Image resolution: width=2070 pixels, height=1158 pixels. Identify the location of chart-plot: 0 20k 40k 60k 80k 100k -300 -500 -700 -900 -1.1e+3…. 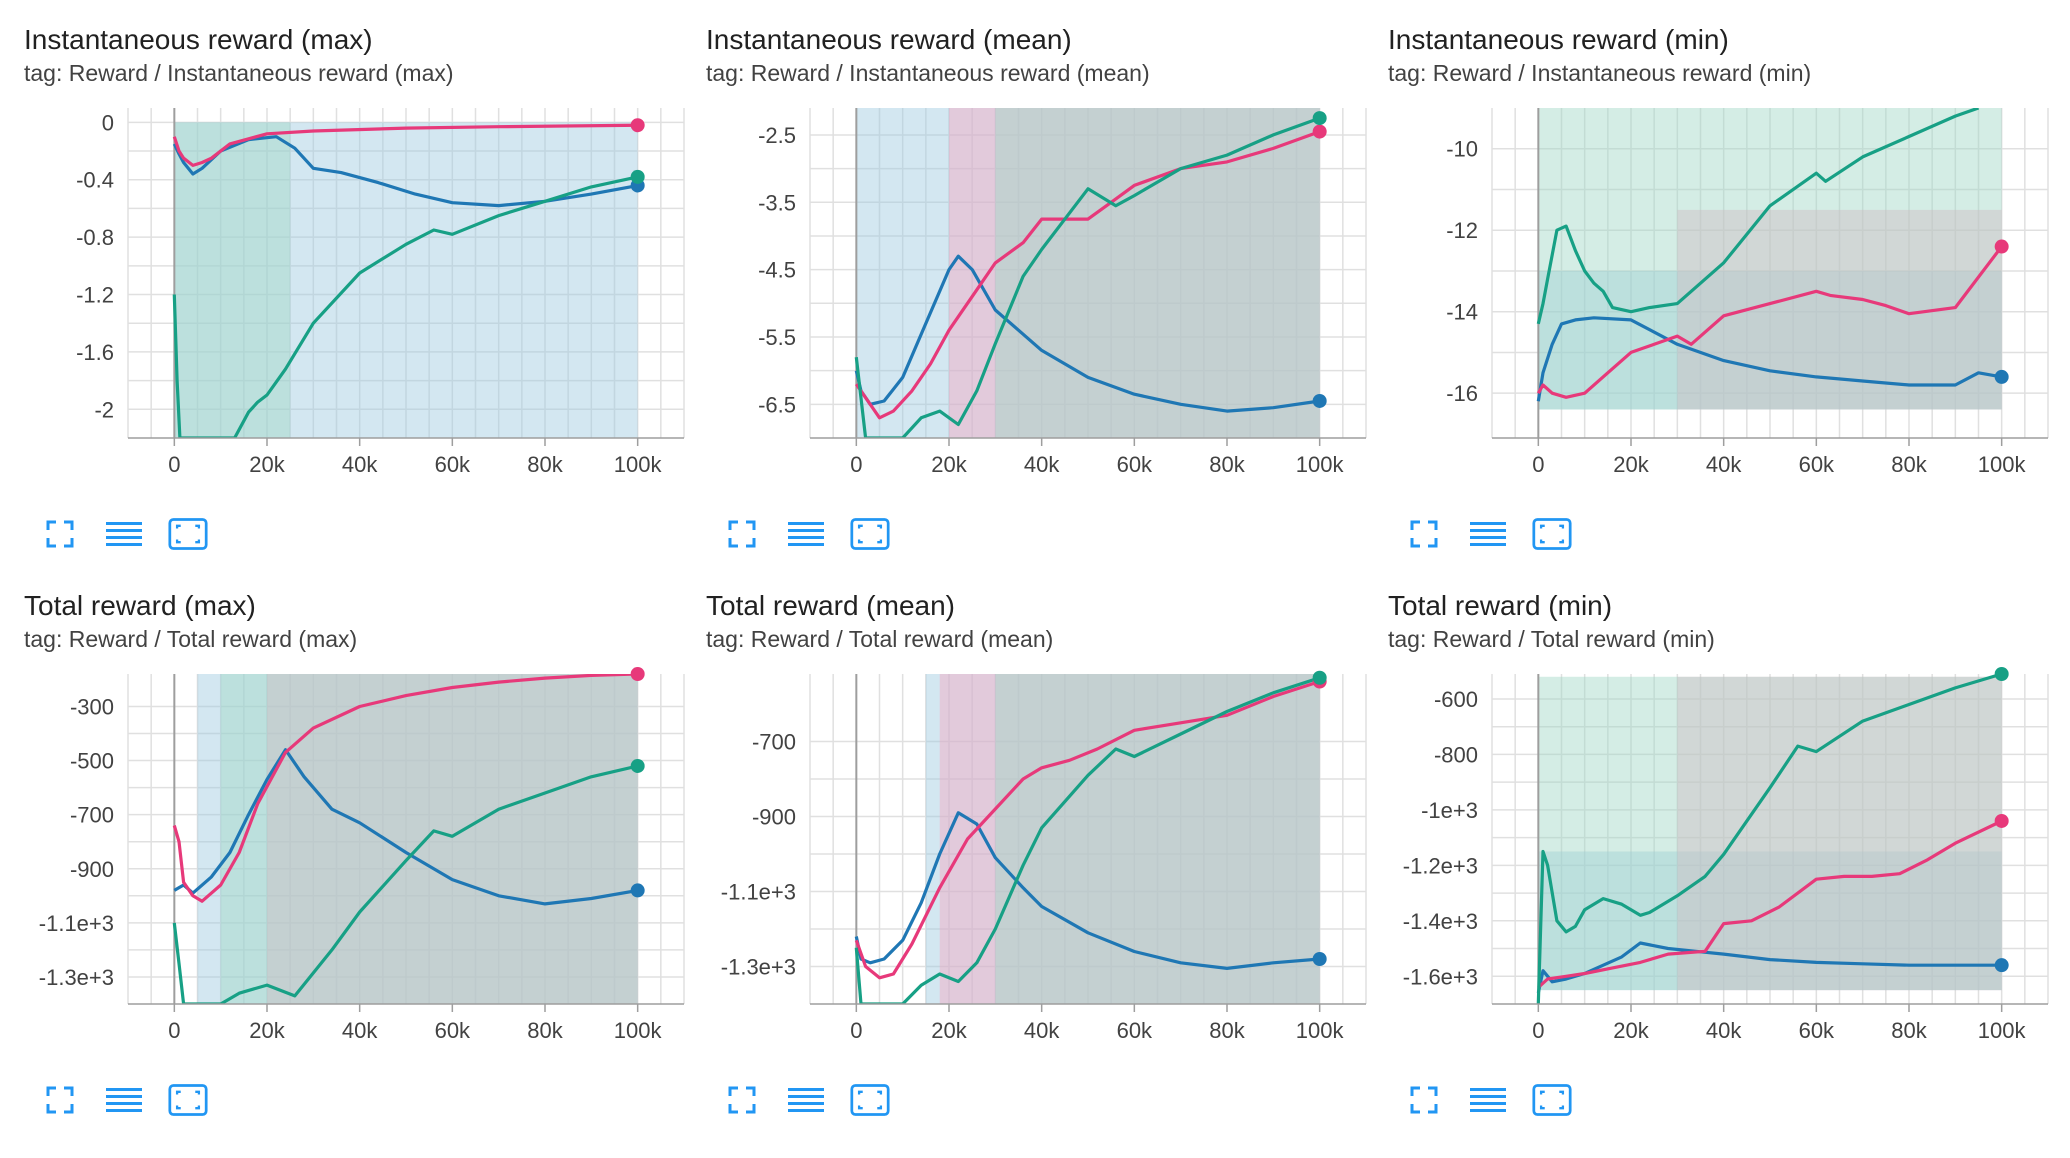
(362, 855).